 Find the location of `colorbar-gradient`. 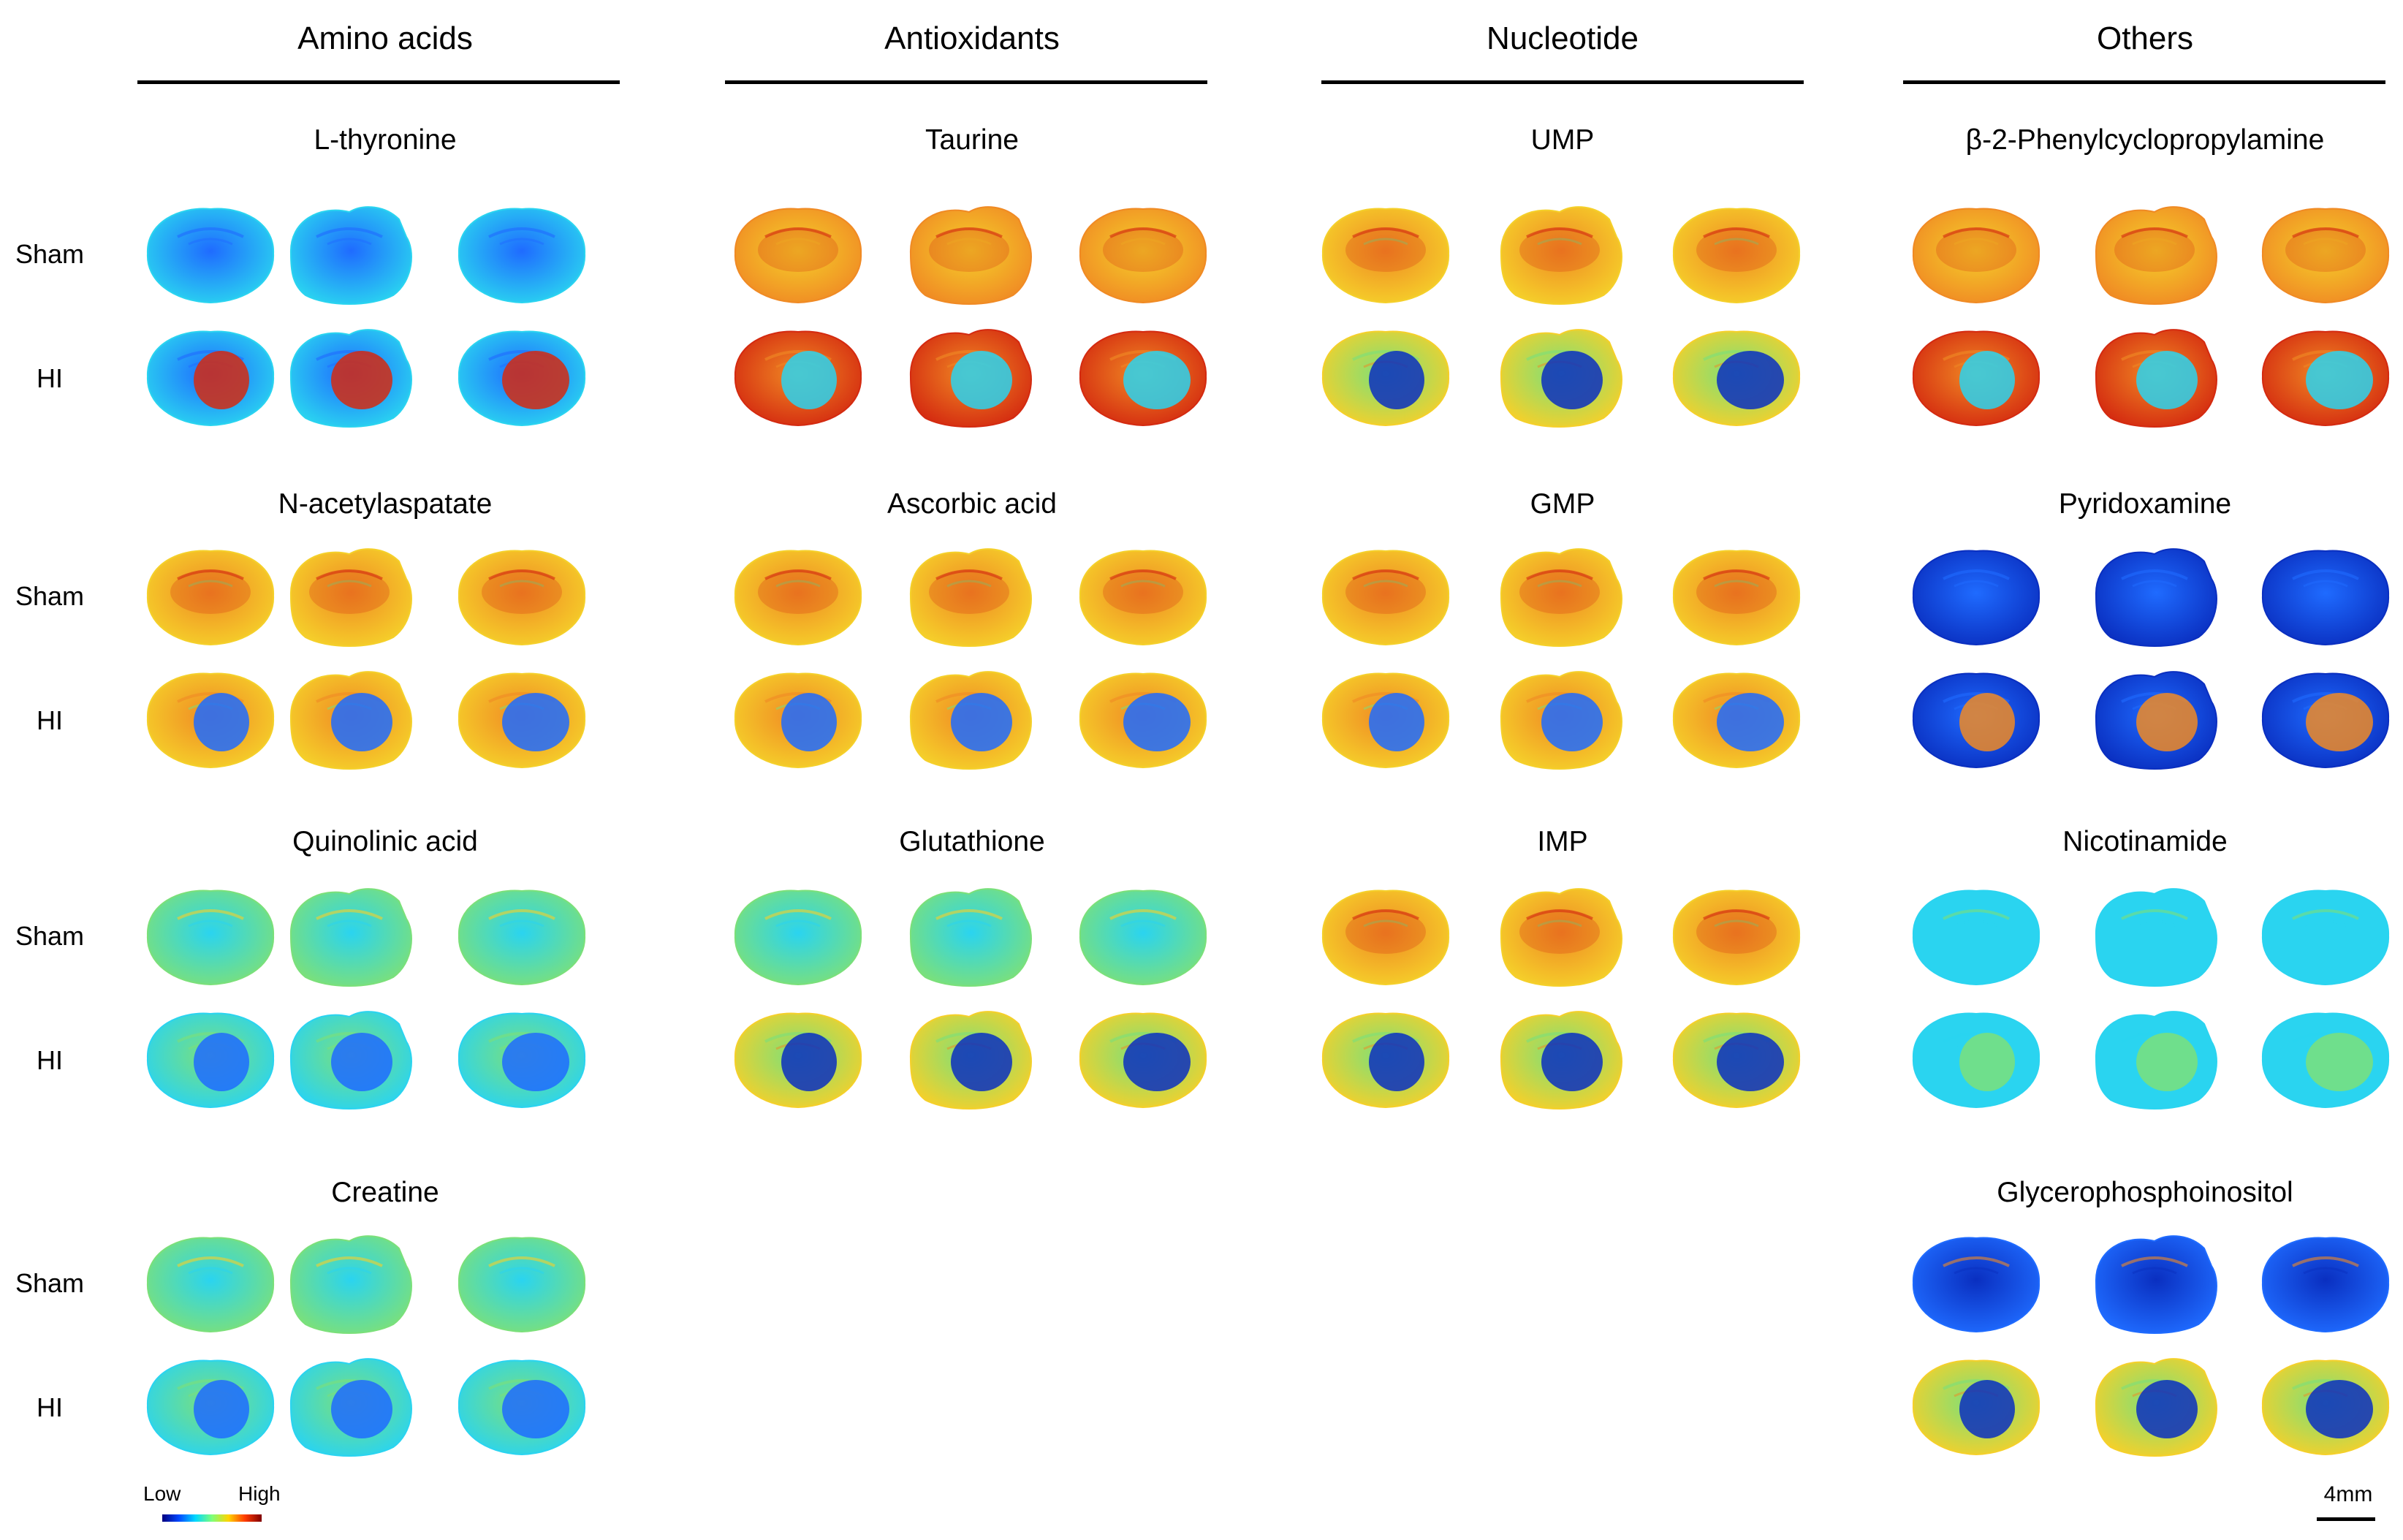

colorbar-gradient is located at coordinates (212, 1518).